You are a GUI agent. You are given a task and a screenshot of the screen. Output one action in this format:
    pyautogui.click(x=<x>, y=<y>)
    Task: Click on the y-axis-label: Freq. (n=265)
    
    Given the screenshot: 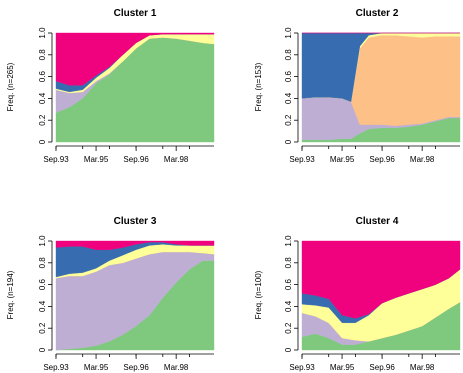 What is the action you would take?
    pyautogui.click(x=10, y=86)
    